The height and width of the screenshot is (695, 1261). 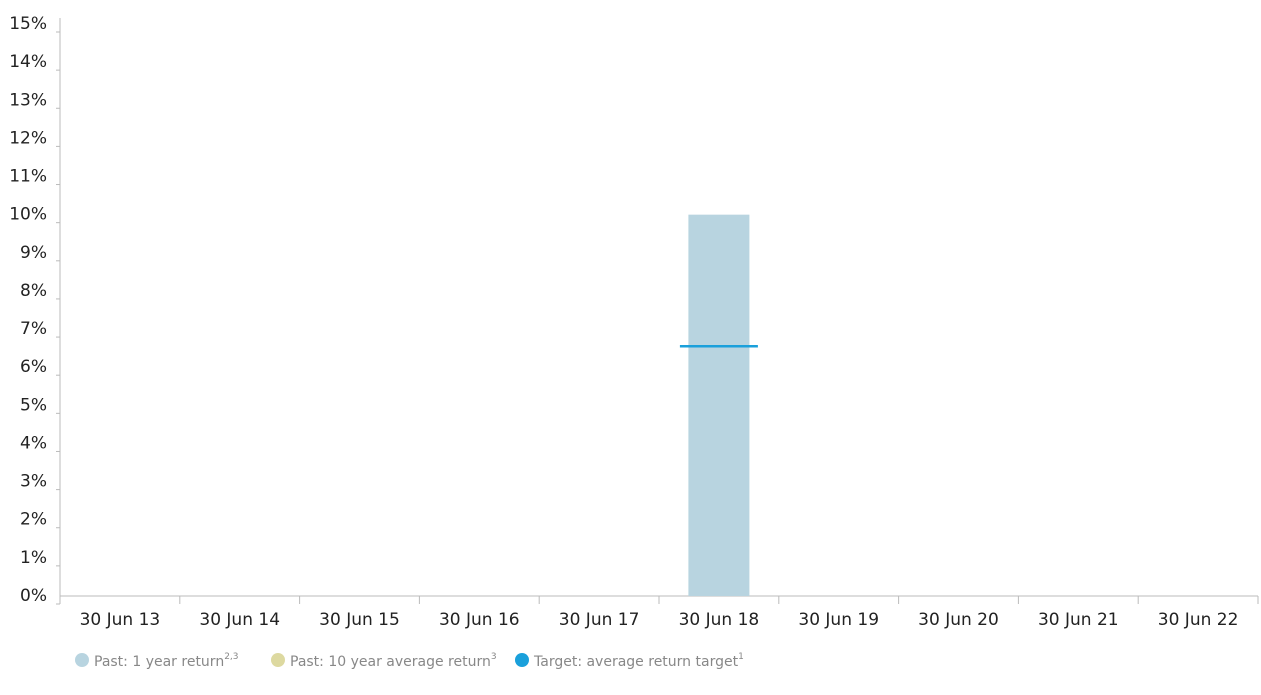 What do you see at coordinates (28, 177) in the screenshot?
I see `y-tick-label: 11%` at bounding box center [28, 177].